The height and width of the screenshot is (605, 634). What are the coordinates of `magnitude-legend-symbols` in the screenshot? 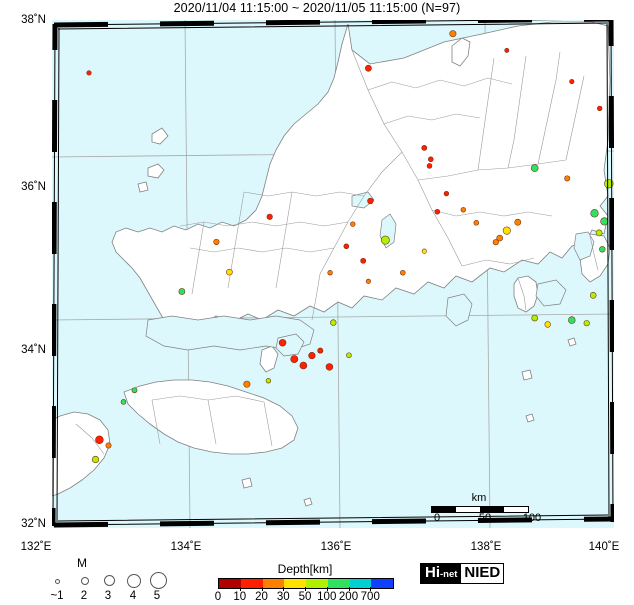 It's located at (104, 580).